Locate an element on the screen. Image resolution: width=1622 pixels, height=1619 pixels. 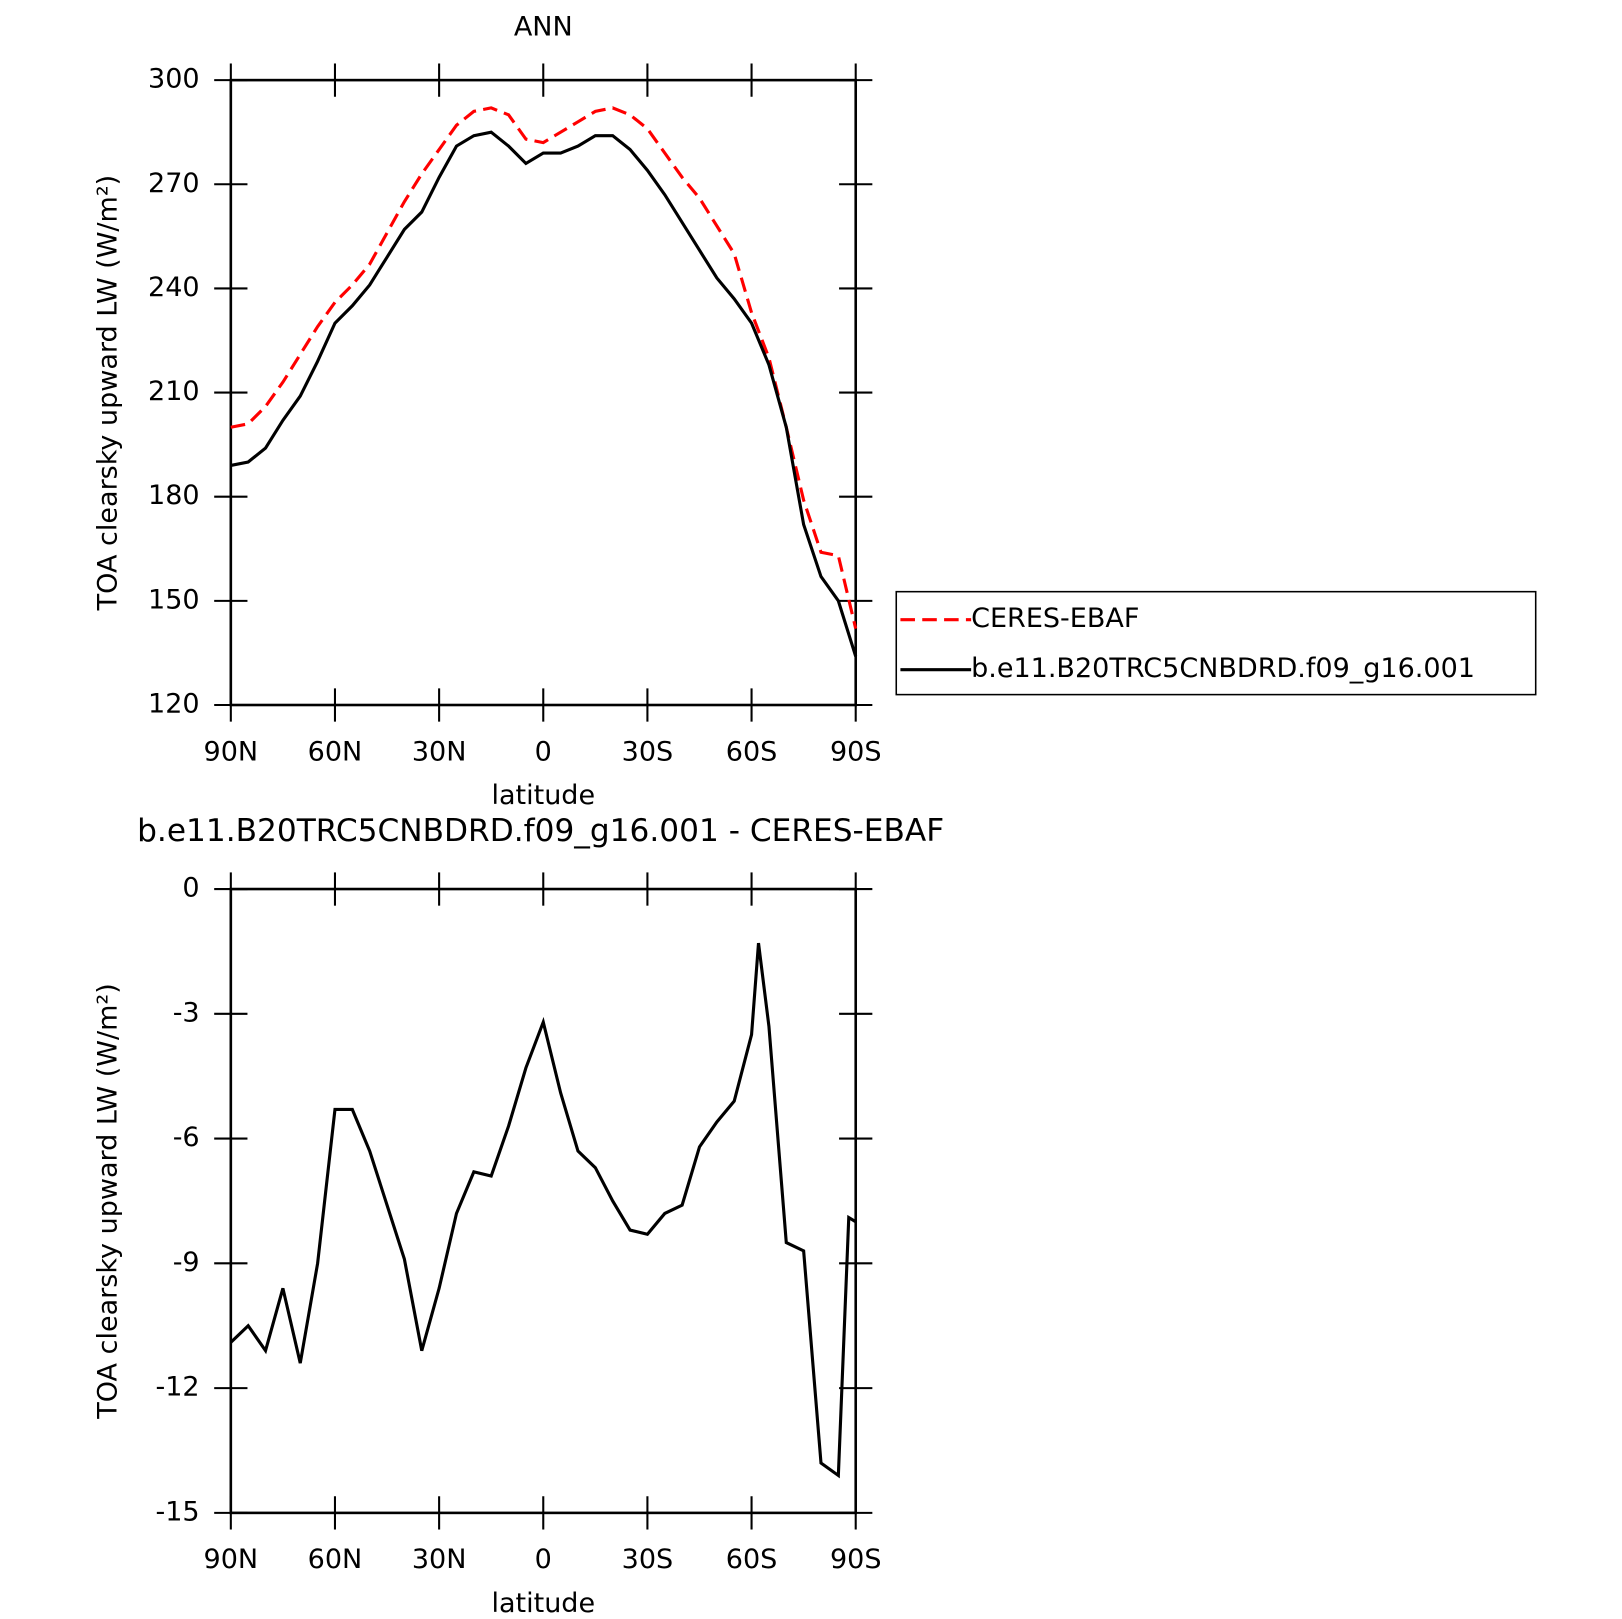
y-tick-label: 240 is located at coordinates (174, 287).